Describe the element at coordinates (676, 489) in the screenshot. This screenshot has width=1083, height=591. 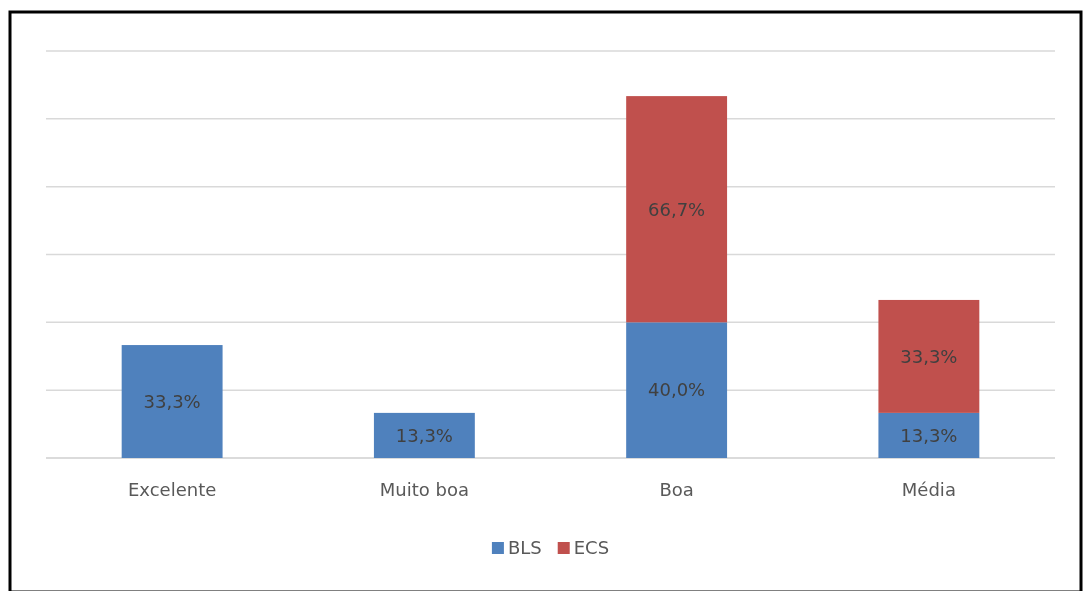
I see `x-tick-label: Boa` at that location.